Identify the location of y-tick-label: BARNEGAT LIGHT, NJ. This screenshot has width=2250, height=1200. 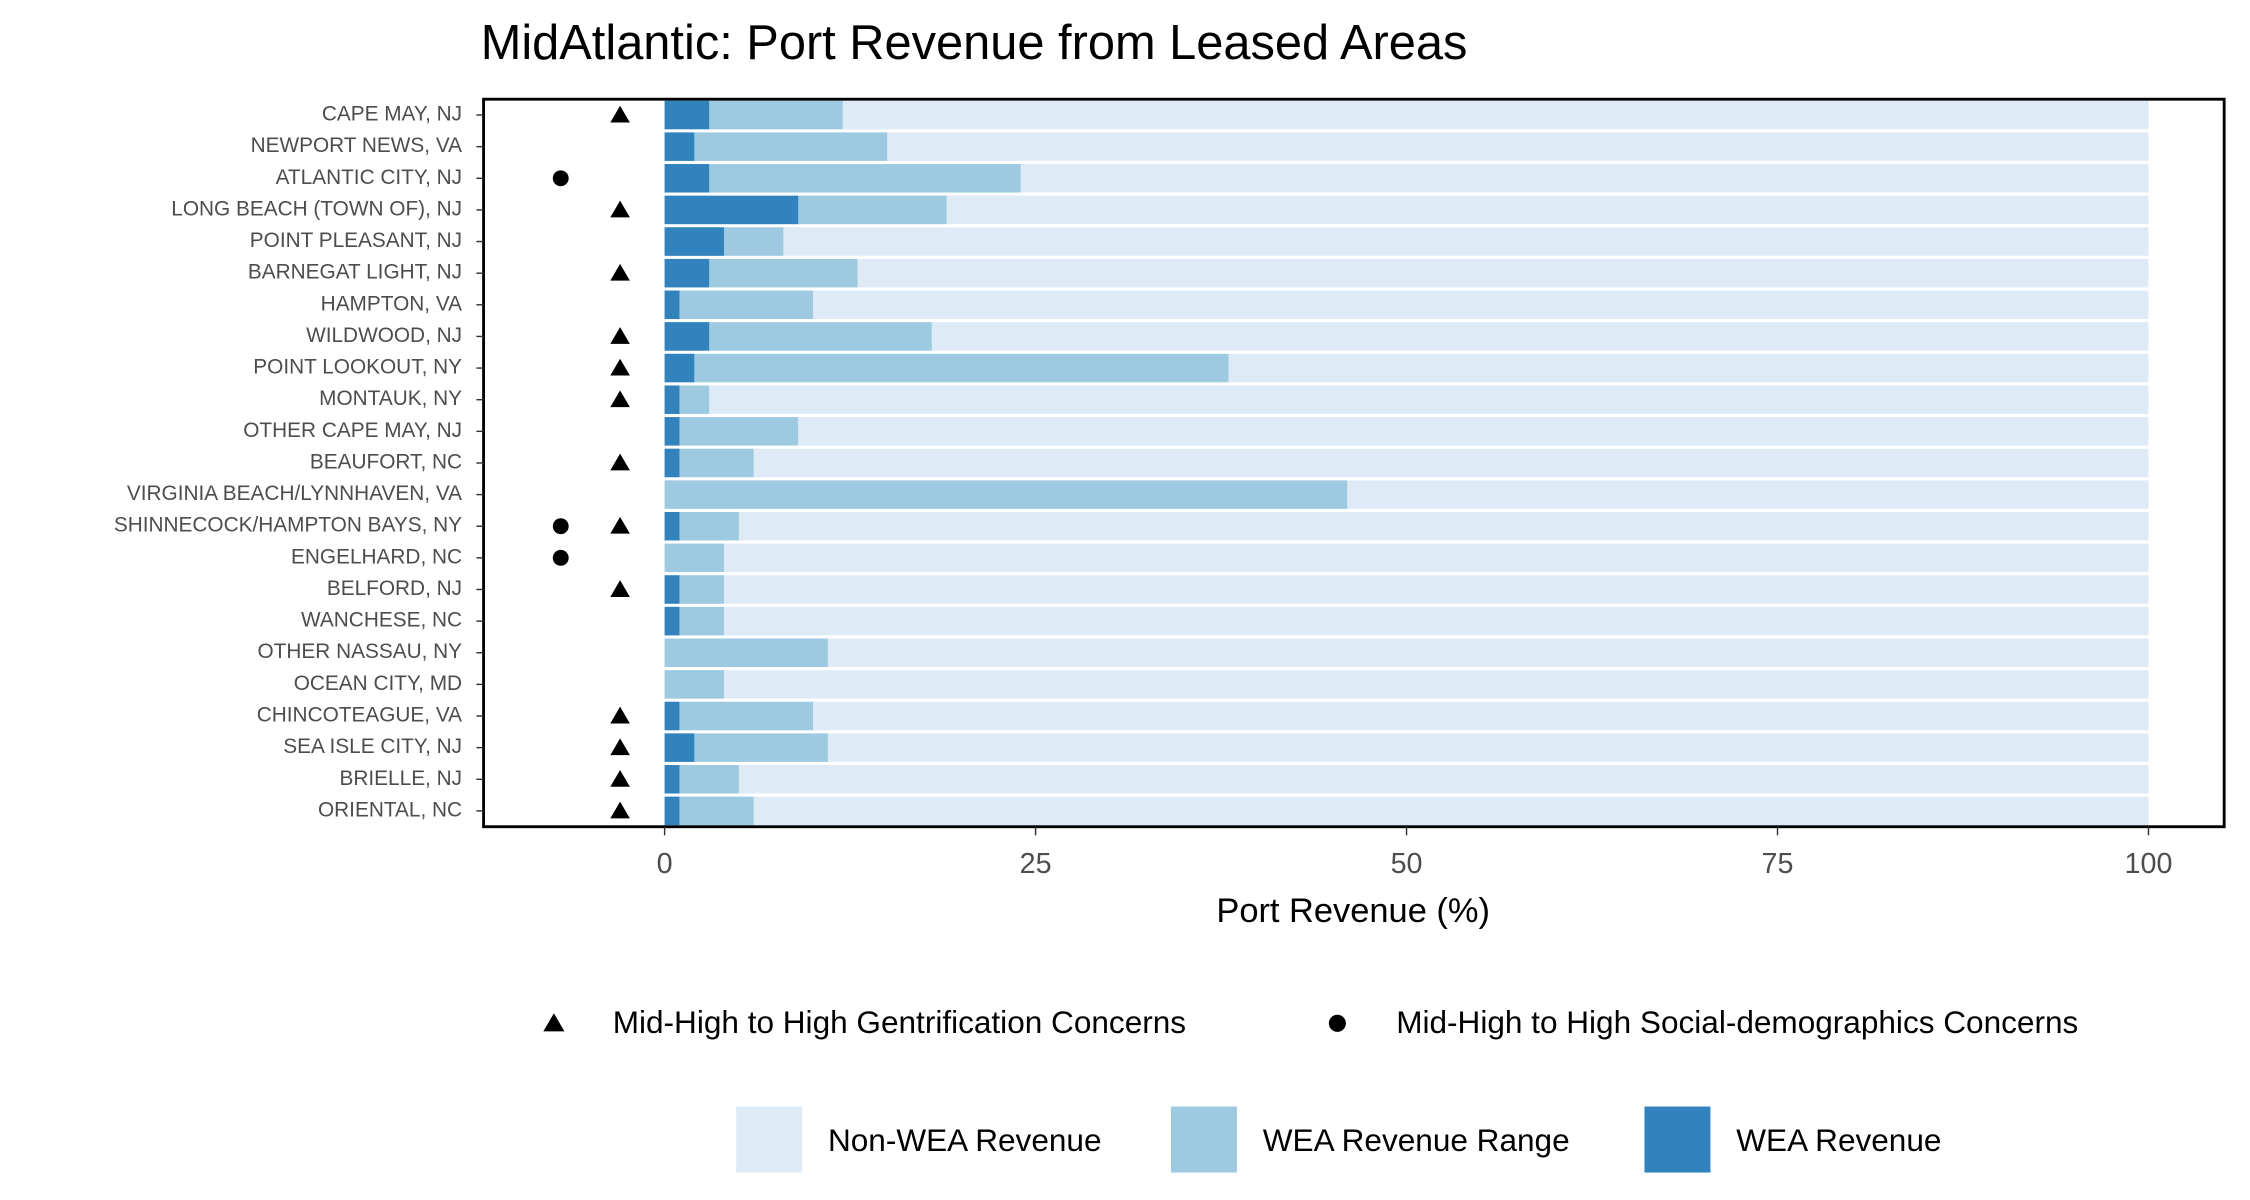
(355, 272).